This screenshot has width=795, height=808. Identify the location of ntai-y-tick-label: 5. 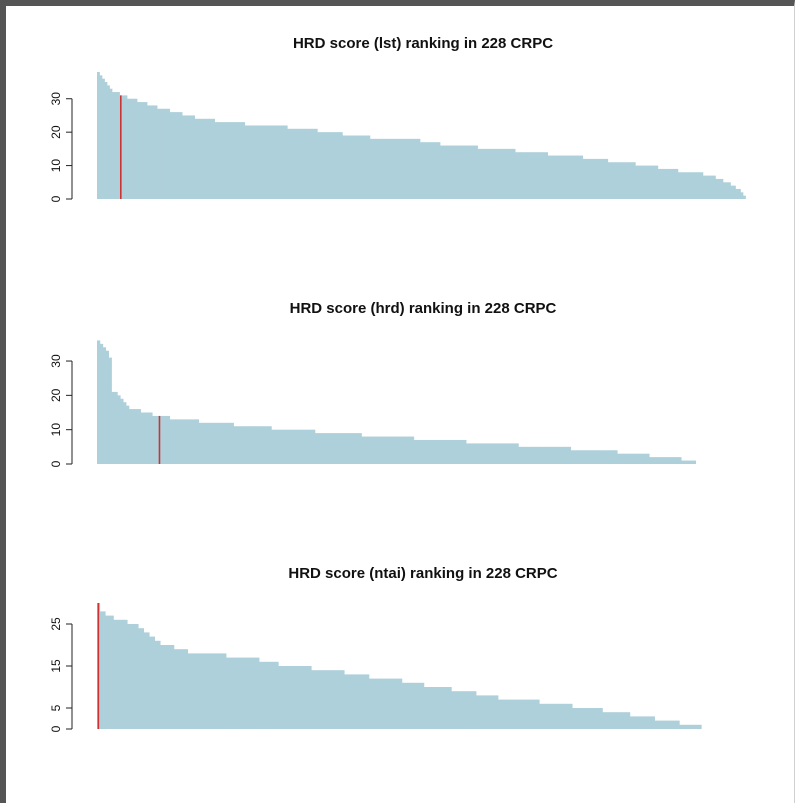
(56, 707).